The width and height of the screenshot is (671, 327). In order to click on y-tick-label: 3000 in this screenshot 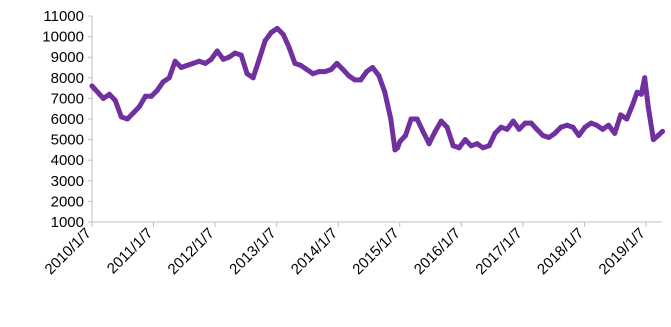, I will do `click(67, 181)`.